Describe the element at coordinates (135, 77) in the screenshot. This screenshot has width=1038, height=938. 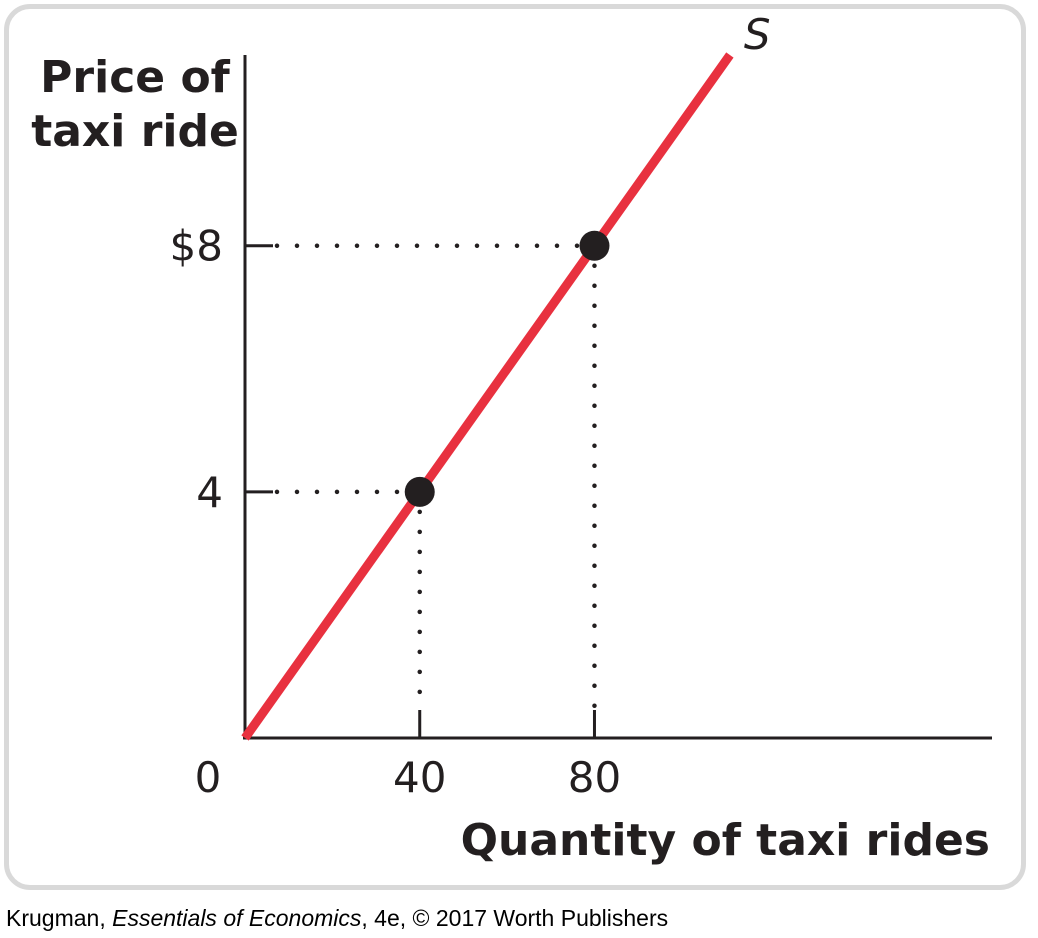
I see `y-axis-title-line-1: Price of` at that location.